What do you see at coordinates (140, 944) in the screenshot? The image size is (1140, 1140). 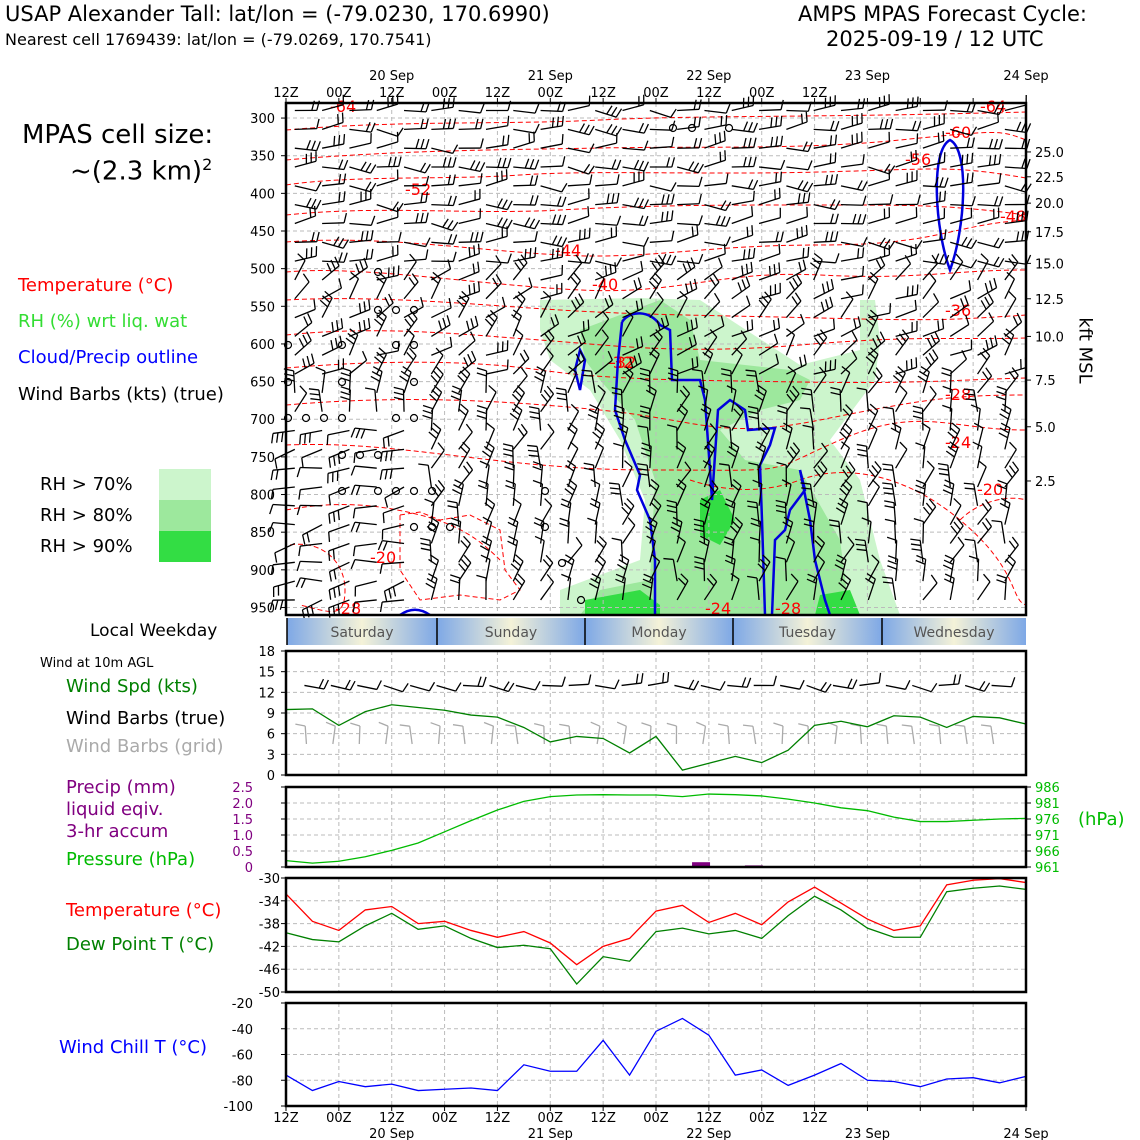 I see `dewpoint-label: Dew Point T (°C)` at bounding box center [140, 944].